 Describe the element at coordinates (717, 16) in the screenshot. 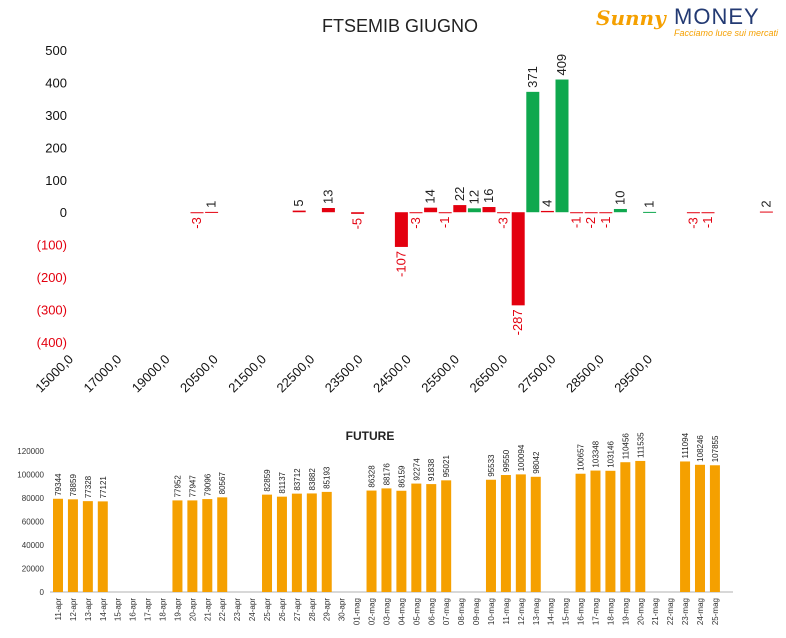

I see `logo-brand-right: MONEY` at that location.